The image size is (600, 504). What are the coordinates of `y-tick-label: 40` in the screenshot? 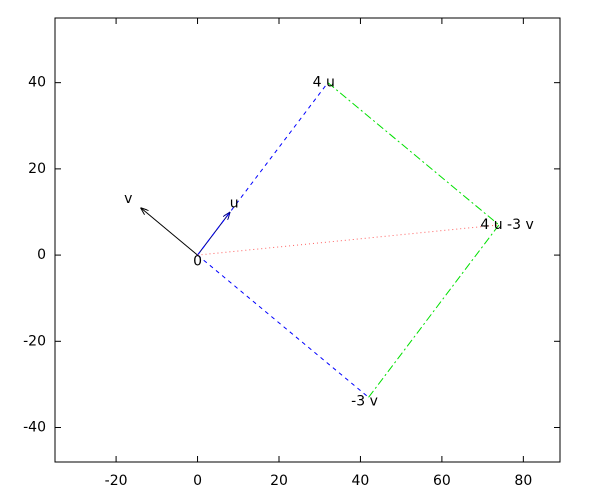 It's located at (37, 83).